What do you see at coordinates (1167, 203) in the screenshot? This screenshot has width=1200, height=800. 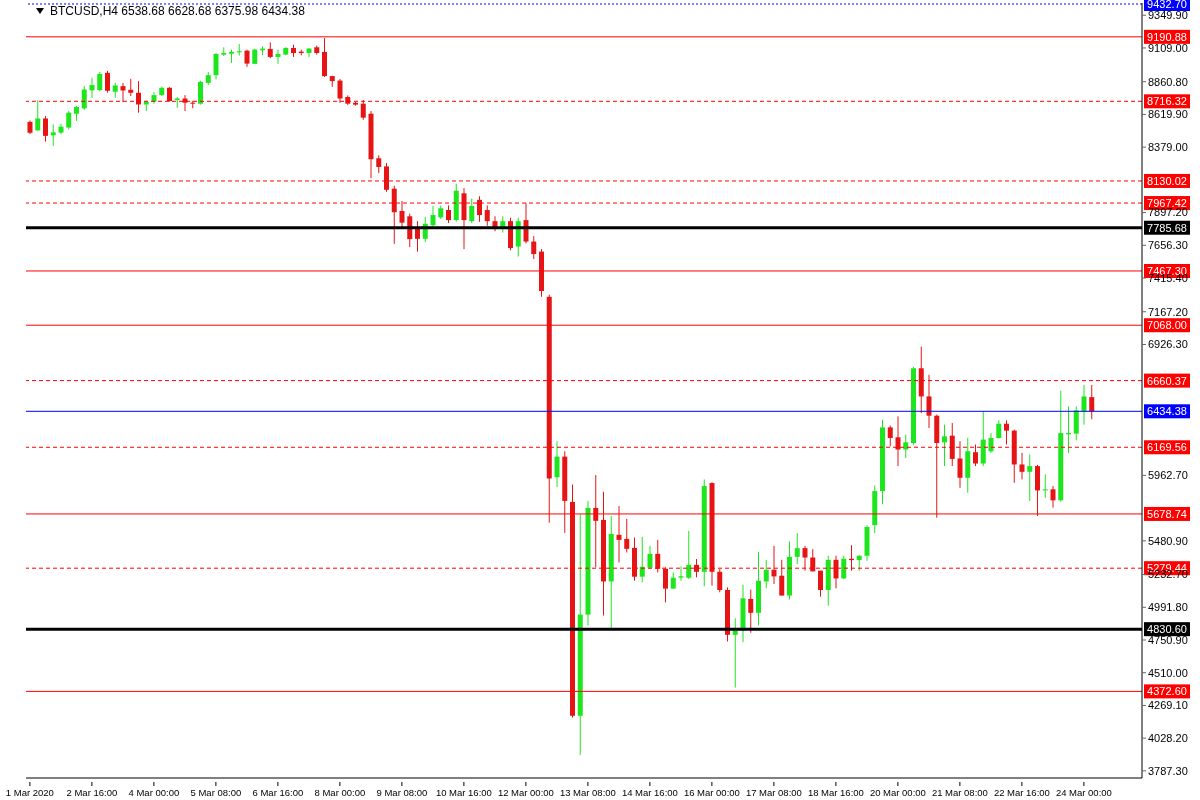 I see `ref-line-label: 7967.42` at bounding box center [1167, 203].